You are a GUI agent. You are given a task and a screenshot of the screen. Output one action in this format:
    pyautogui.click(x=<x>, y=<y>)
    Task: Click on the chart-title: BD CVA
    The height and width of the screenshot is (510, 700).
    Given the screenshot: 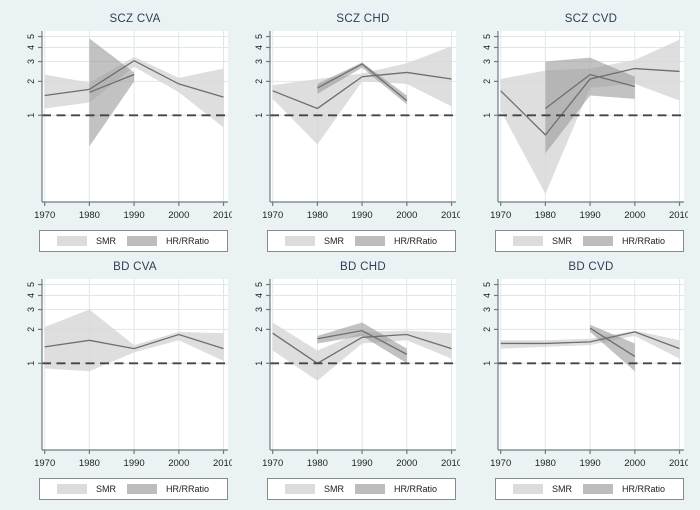 What is the action you would take?
    pyautogui.click(x=135, y=267)
    